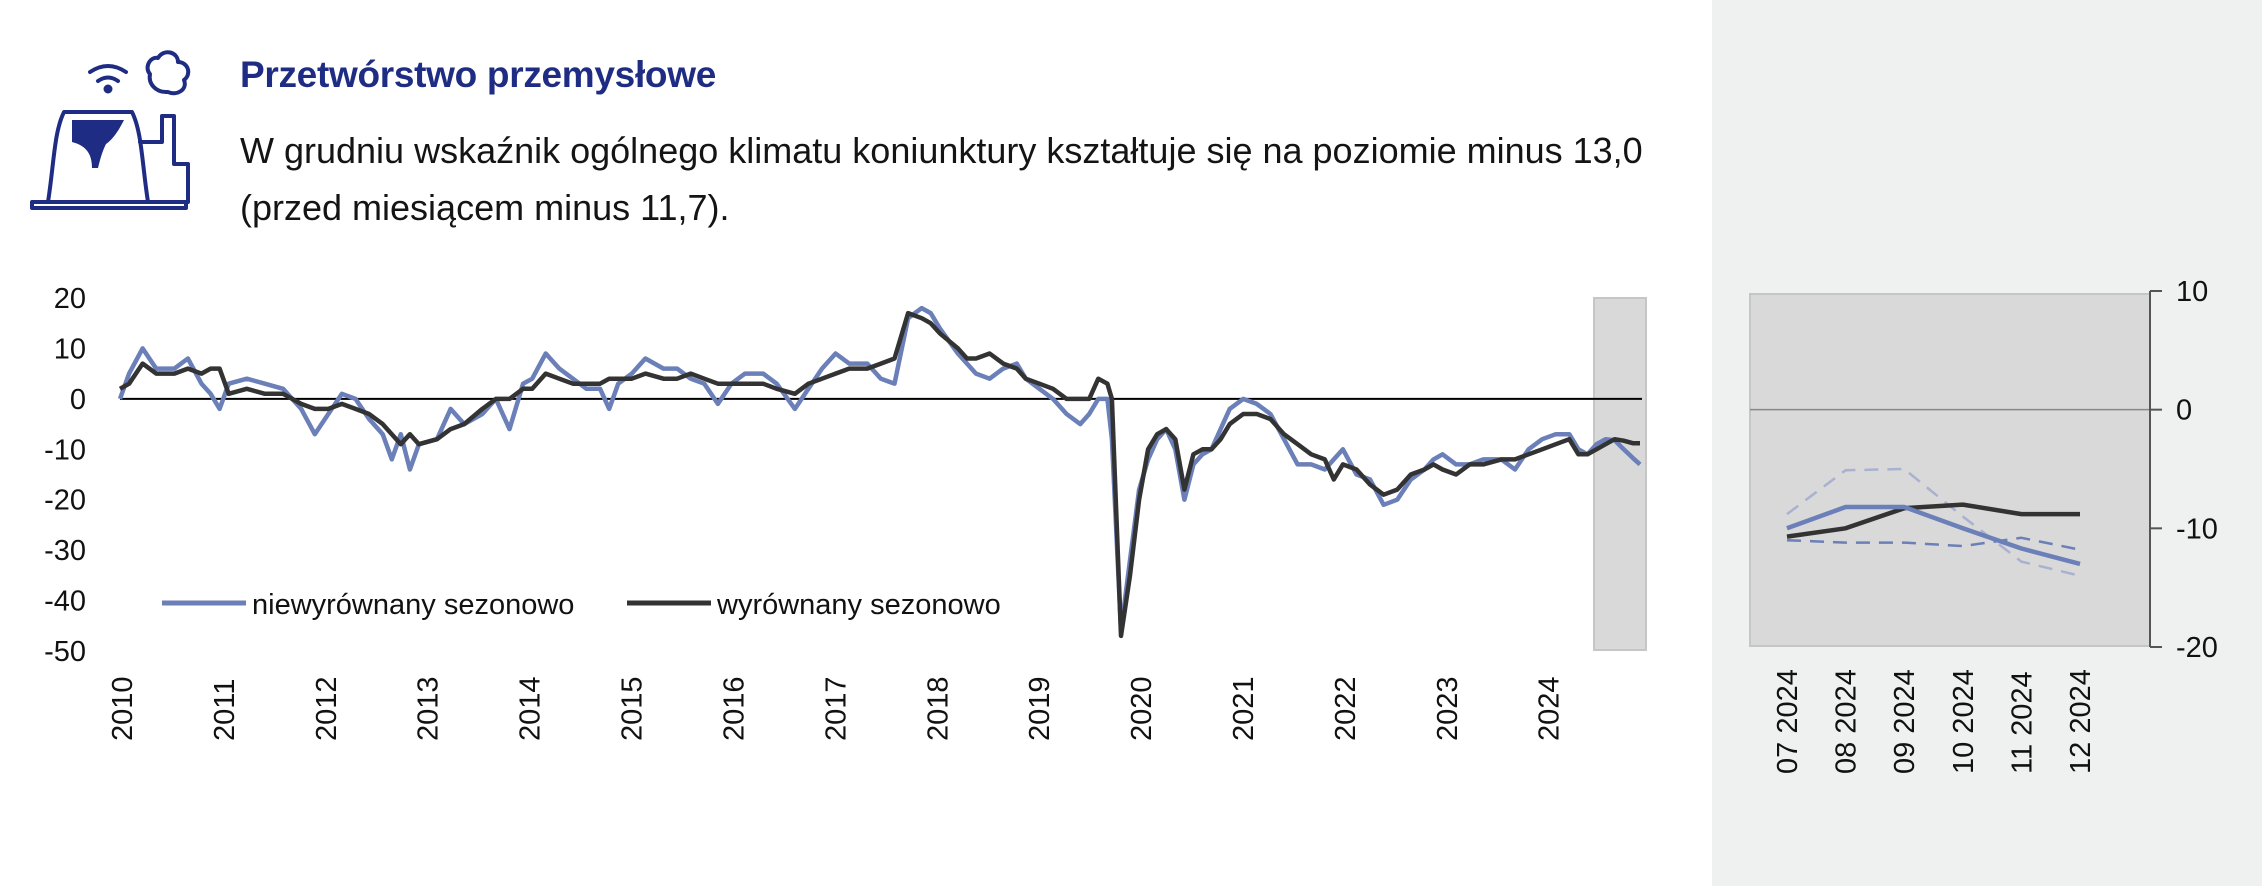 The image size is (2262, 886). I want to click on x-tick-label: 2010, so click(123, 708).